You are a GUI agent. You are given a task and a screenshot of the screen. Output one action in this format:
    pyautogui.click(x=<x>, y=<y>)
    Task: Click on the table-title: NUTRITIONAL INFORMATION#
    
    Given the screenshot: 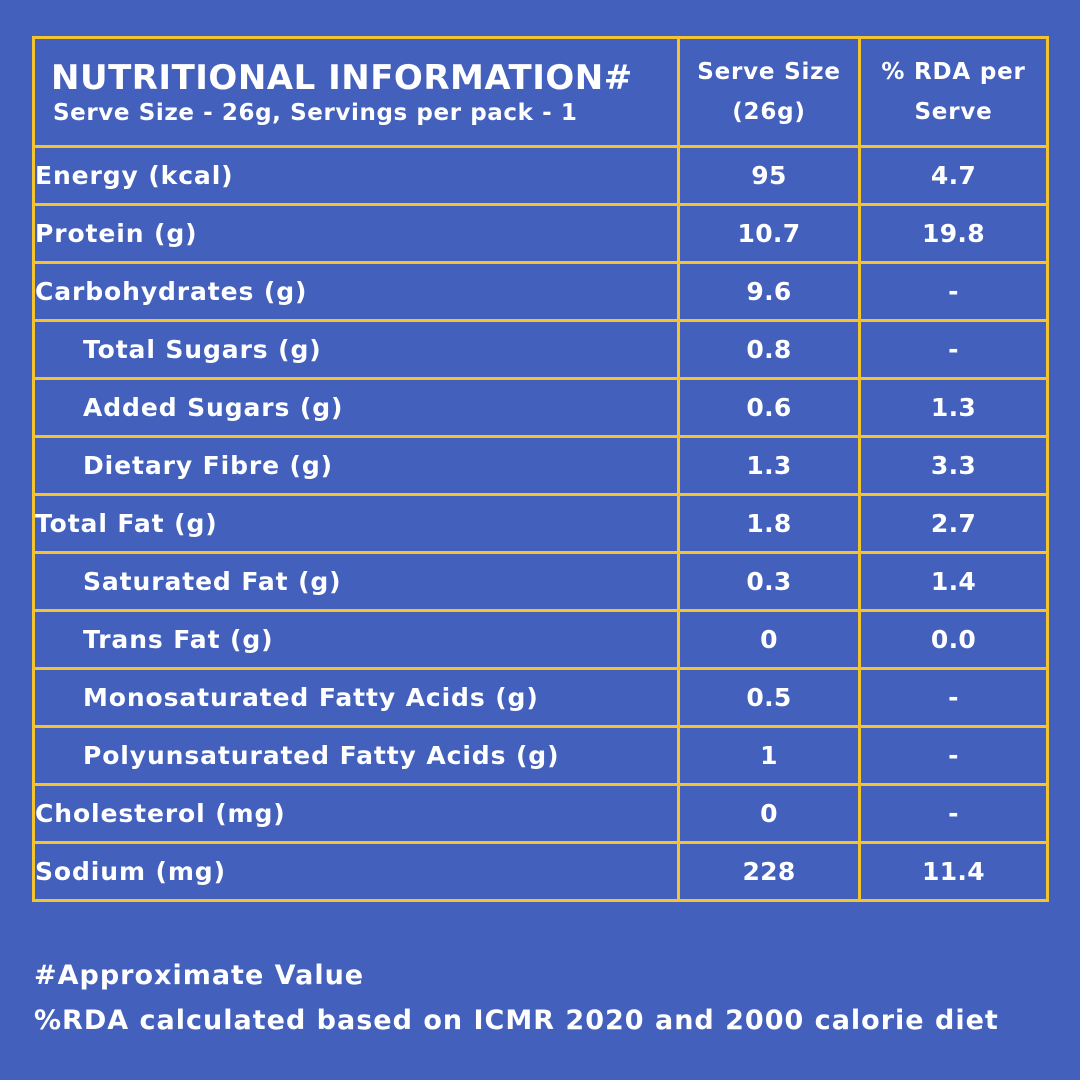 What is the action you would take?
    pyautogui.click(x=342, y=78)
    